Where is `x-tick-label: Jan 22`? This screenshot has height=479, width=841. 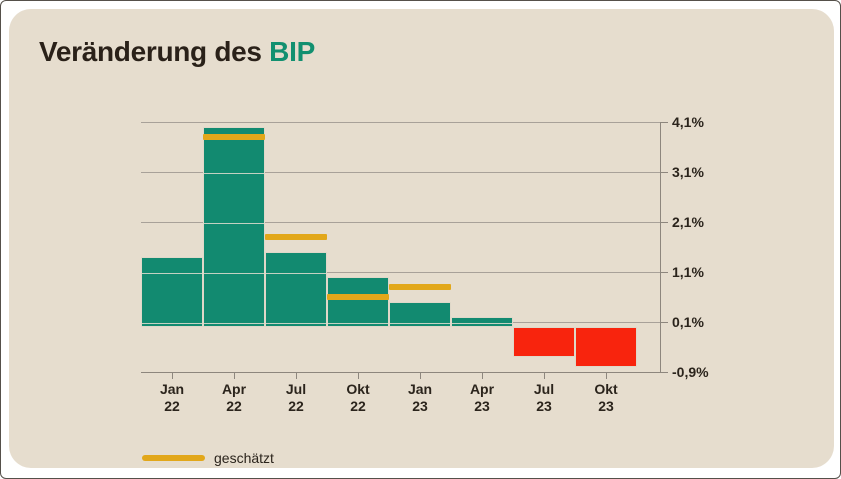
x-tick-label: Jan 22 is located at coordinates (172, 397).